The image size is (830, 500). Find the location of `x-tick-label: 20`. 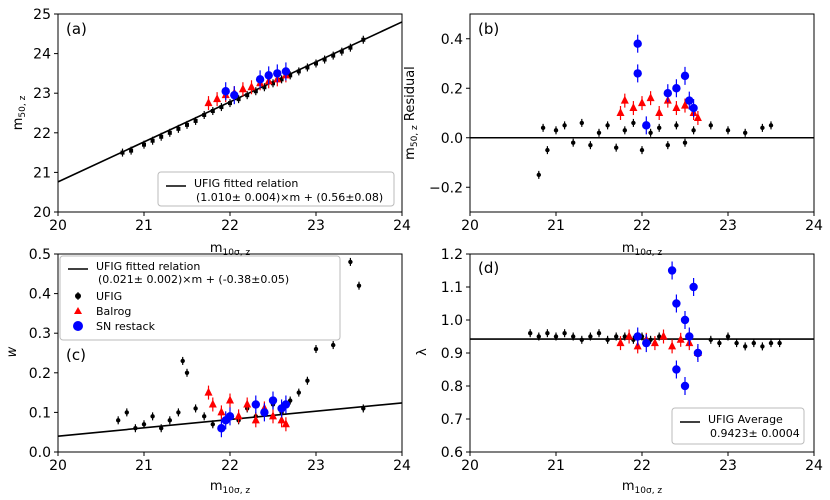

x-tick-label: 20 is located at coordinates (470, 226).